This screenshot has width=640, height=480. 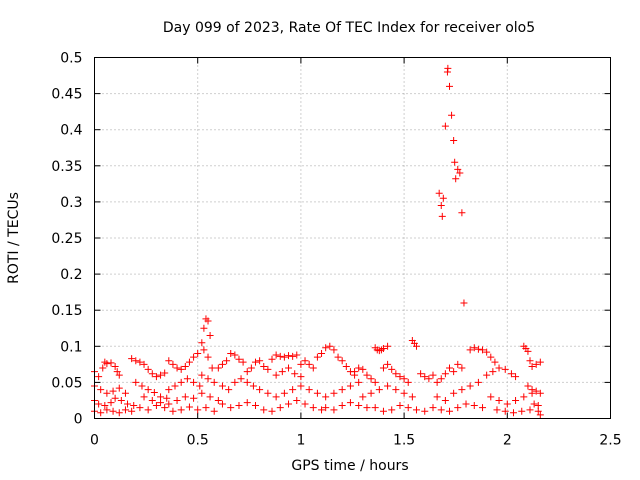 What do you see at coordinates (66, 95) in the screenshot?
I see `y-tick-label: 0.45` at bounding box center [66, 95].